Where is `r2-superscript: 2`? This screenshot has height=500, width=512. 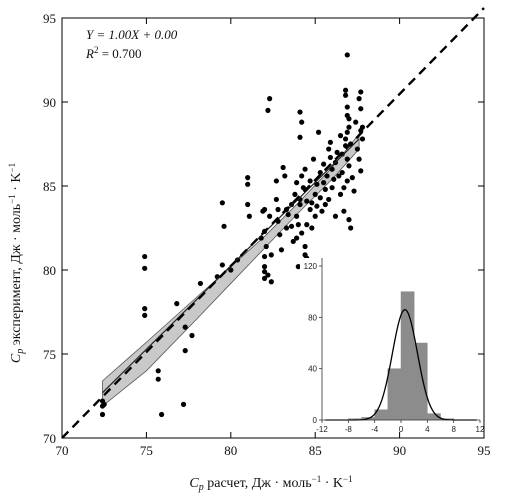 r2-superscript: 2 is located at coordinates (96, 50).